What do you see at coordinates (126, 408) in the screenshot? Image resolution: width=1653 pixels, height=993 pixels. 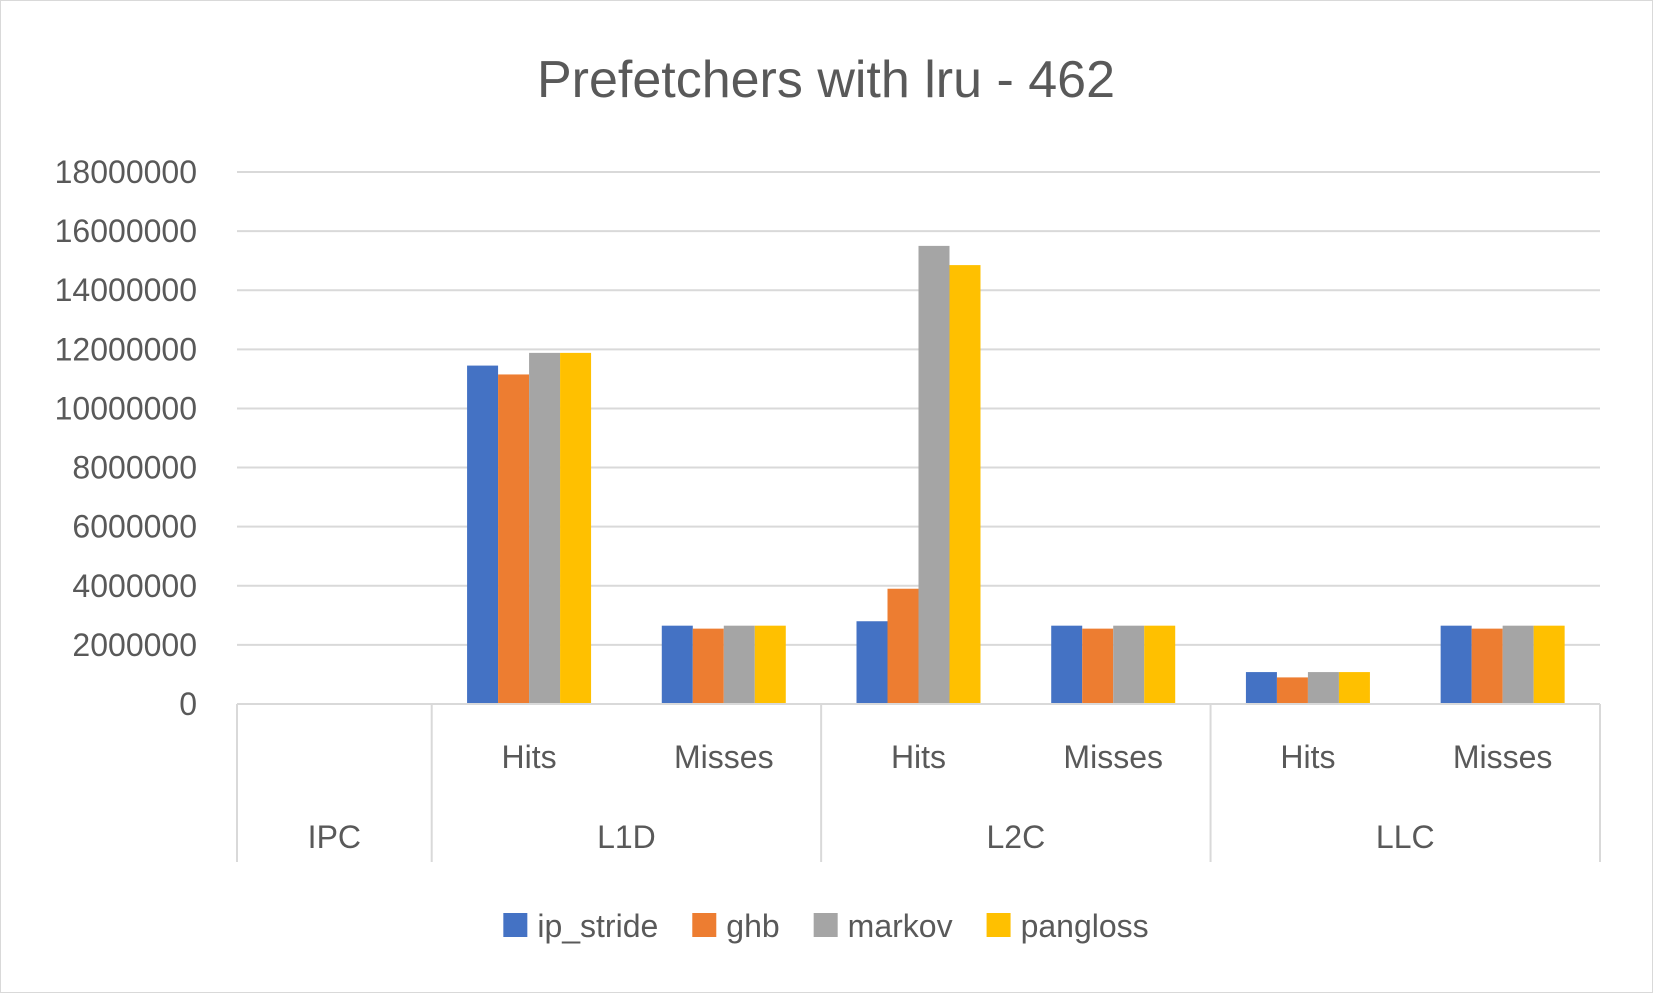 I see `y-tick-label: 10000000` at bounding box center [126, 408].